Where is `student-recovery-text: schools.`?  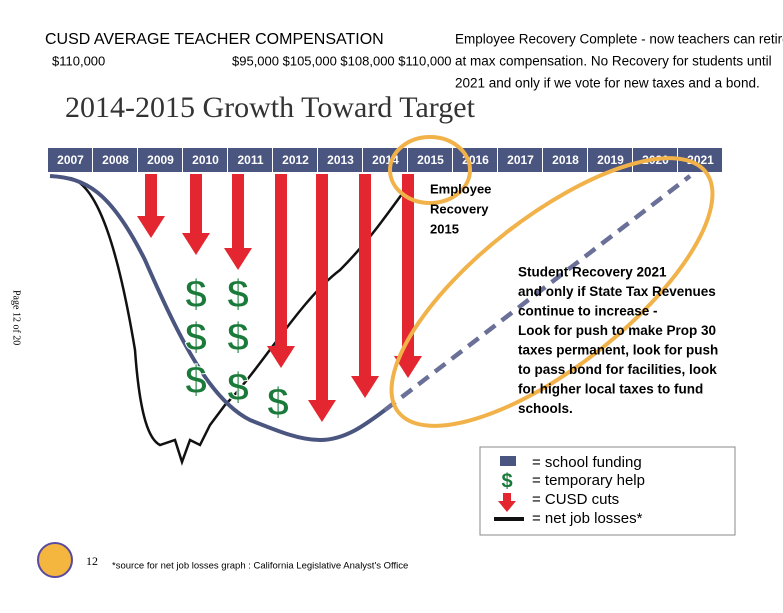 student-recovery-text: schools. is located at coordinates (545, 408).